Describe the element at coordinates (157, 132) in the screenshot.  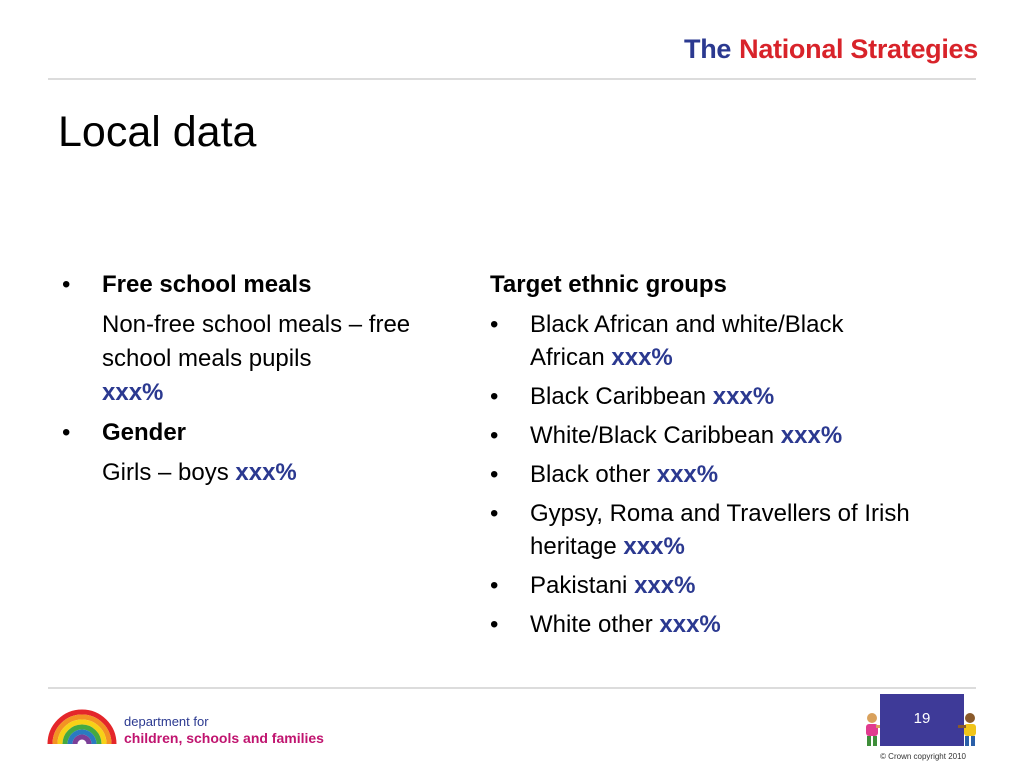
I see `slide-title: Local data` at that location.